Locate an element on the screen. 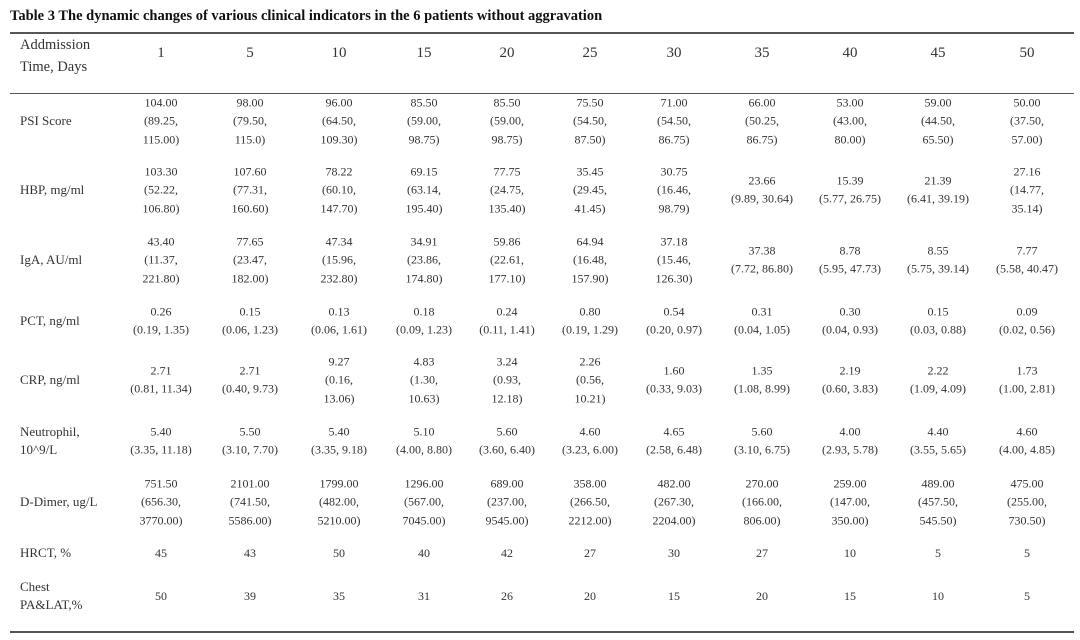 This screenshot has height=640, width=1080. cell-line: 689.00 is located at coordinates (507, 483).